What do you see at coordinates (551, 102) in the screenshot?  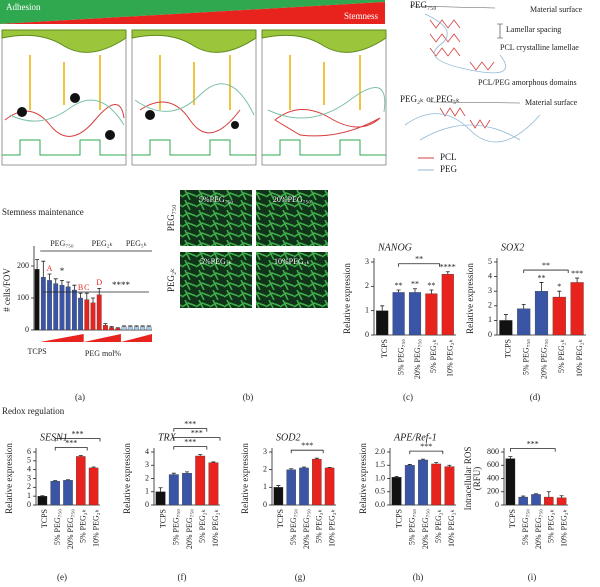 I see `diagram-label: Material surface` at bounding box center [551, 102].